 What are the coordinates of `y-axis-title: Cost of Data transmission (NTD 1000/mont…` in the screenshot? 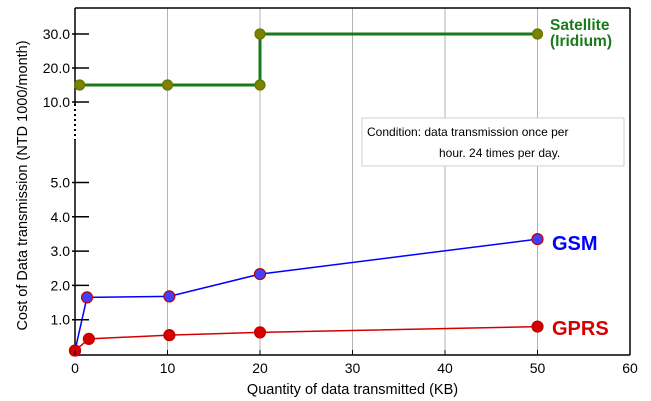 It's located at (23, 185).